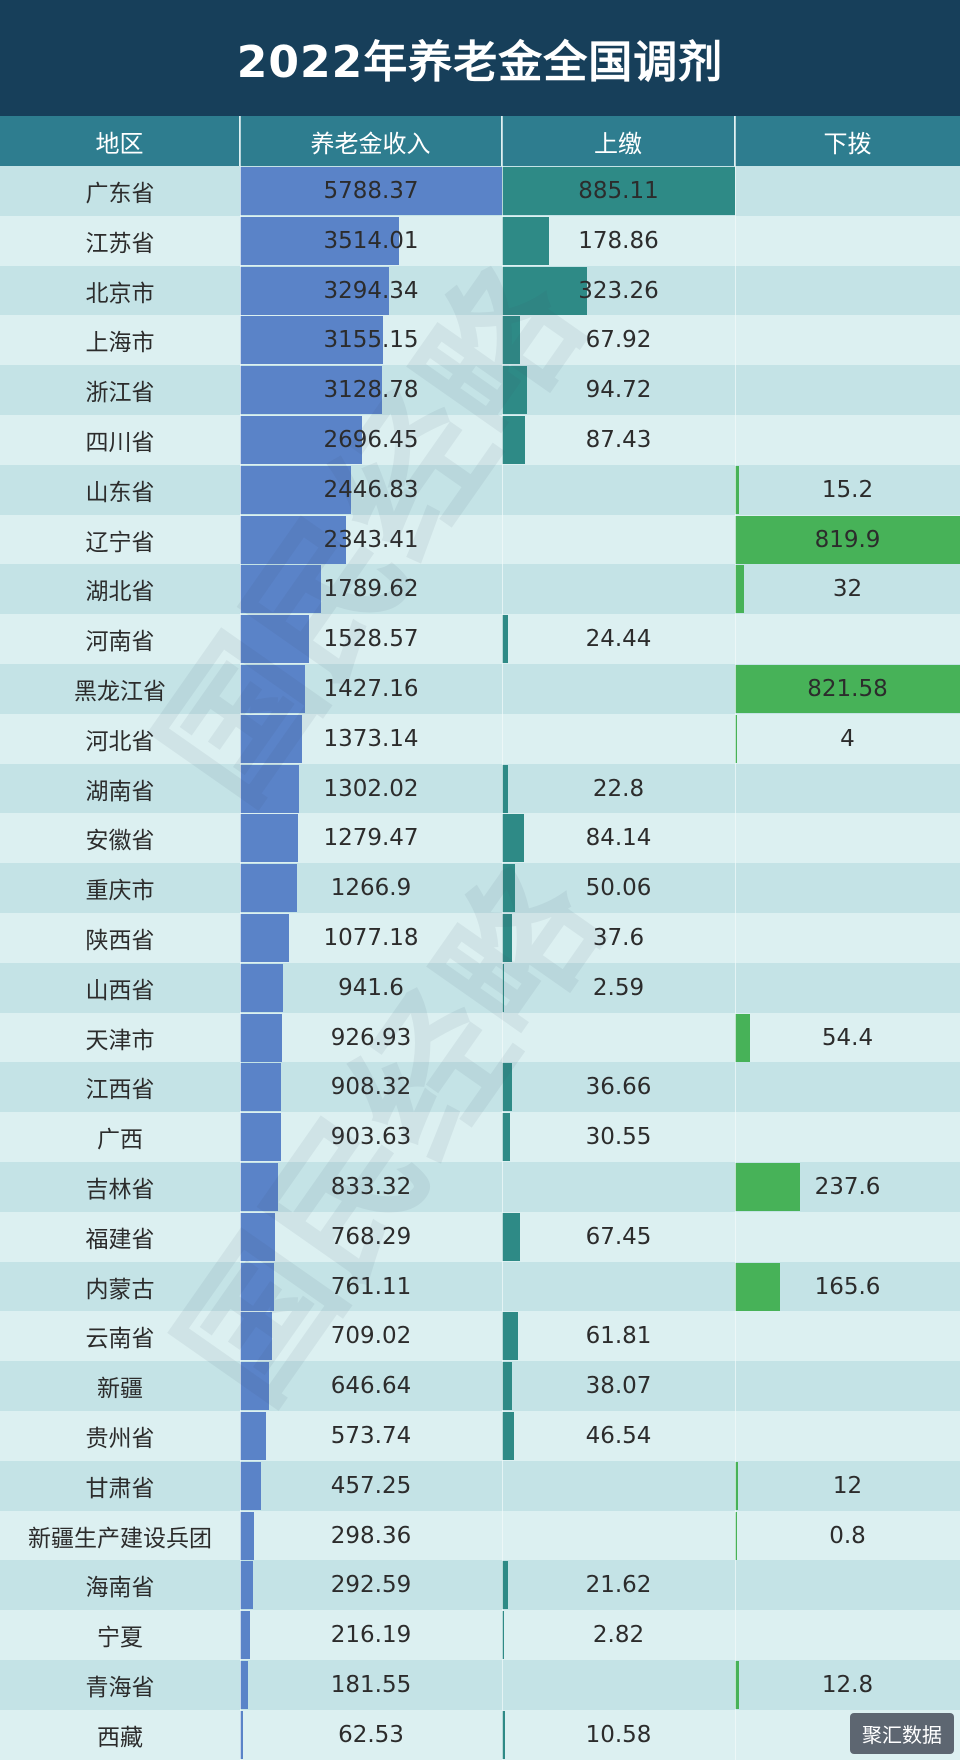 The height and width of the screenshot is (1760, 960). What do you see at coordinates (120, 1439) in the screenshot?
I see `region-value: 贵州省` at bounding box center [120, 1439].